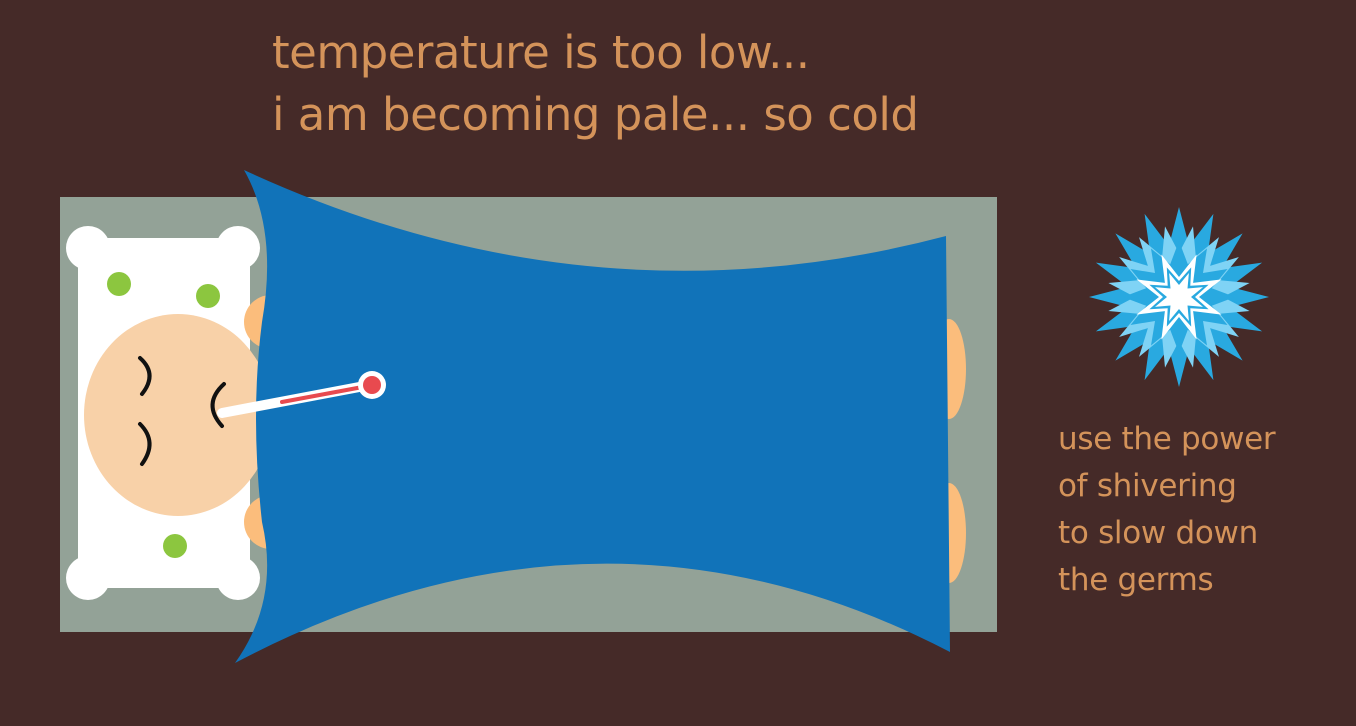  What do you see at coordinates (145, 444) in the screenshot?
I see `closed-eye-right` at bounding box center [145, 444].